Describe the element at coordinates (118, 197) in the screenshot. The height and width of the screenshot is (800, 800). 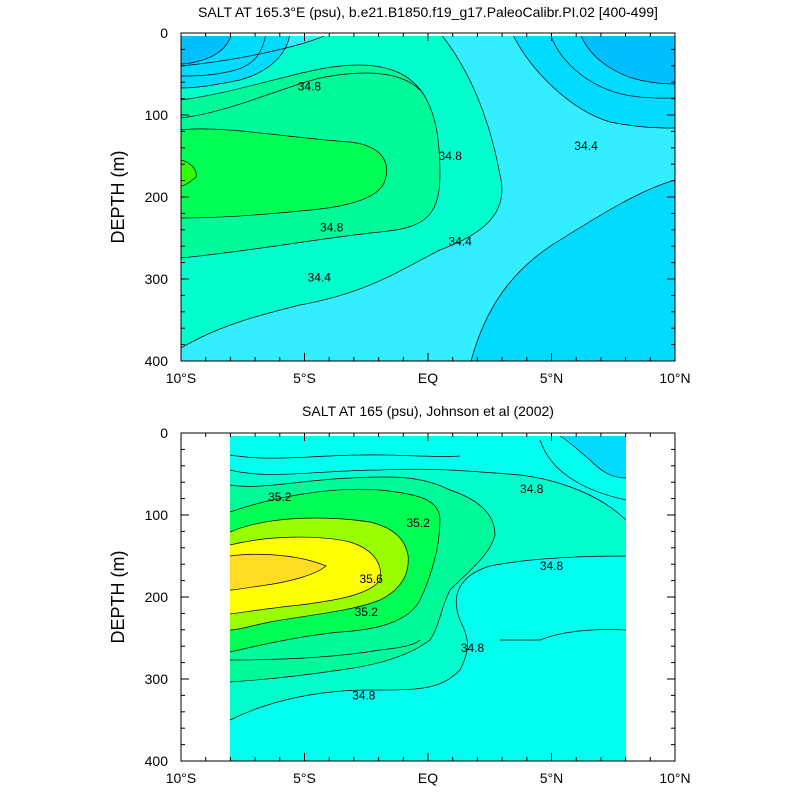
I see `top-y-axis-label: DEPTH (m)` at that location.